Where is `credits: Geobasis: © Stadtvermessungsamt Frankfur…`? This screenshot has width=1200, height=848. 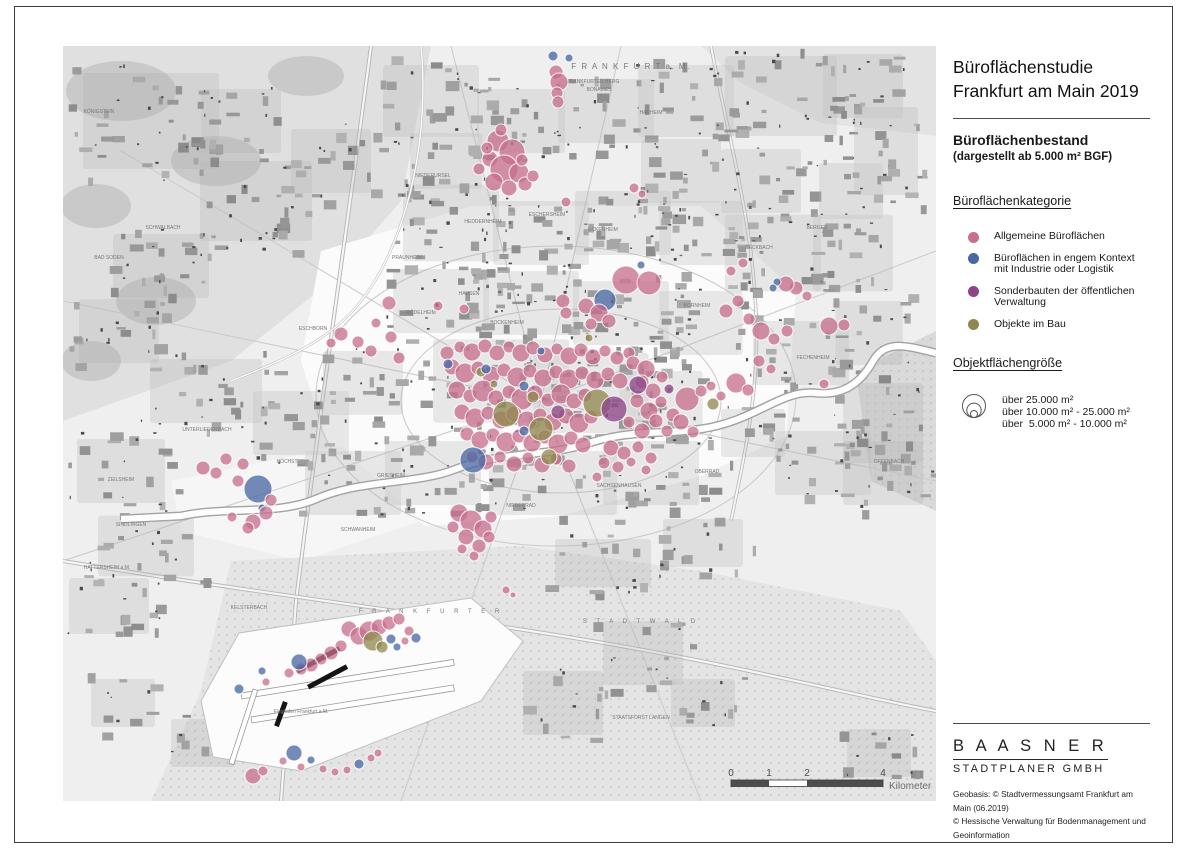 credits: Geobasis: © Stadtvermessungsamt Frankfur… is located at coordinates (1053, 815).